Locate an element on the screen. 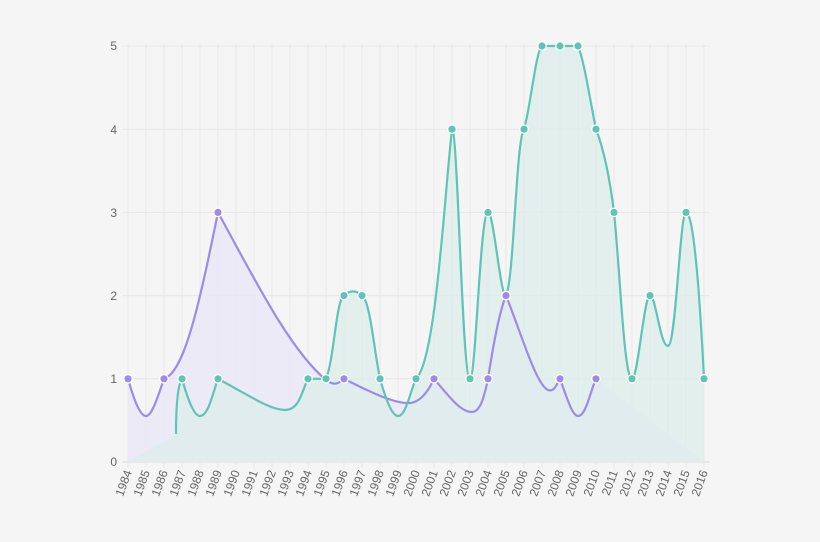  y-tick-label: 4 is located at coordinates (113, 130).